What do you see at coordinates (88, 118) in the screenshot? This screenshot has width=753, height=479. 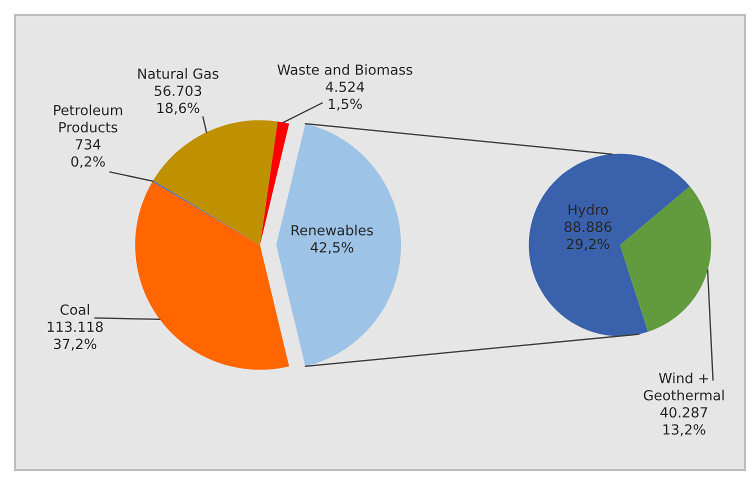 I see `slice-label: Petroleum Products` at bounding box center [88, 118].